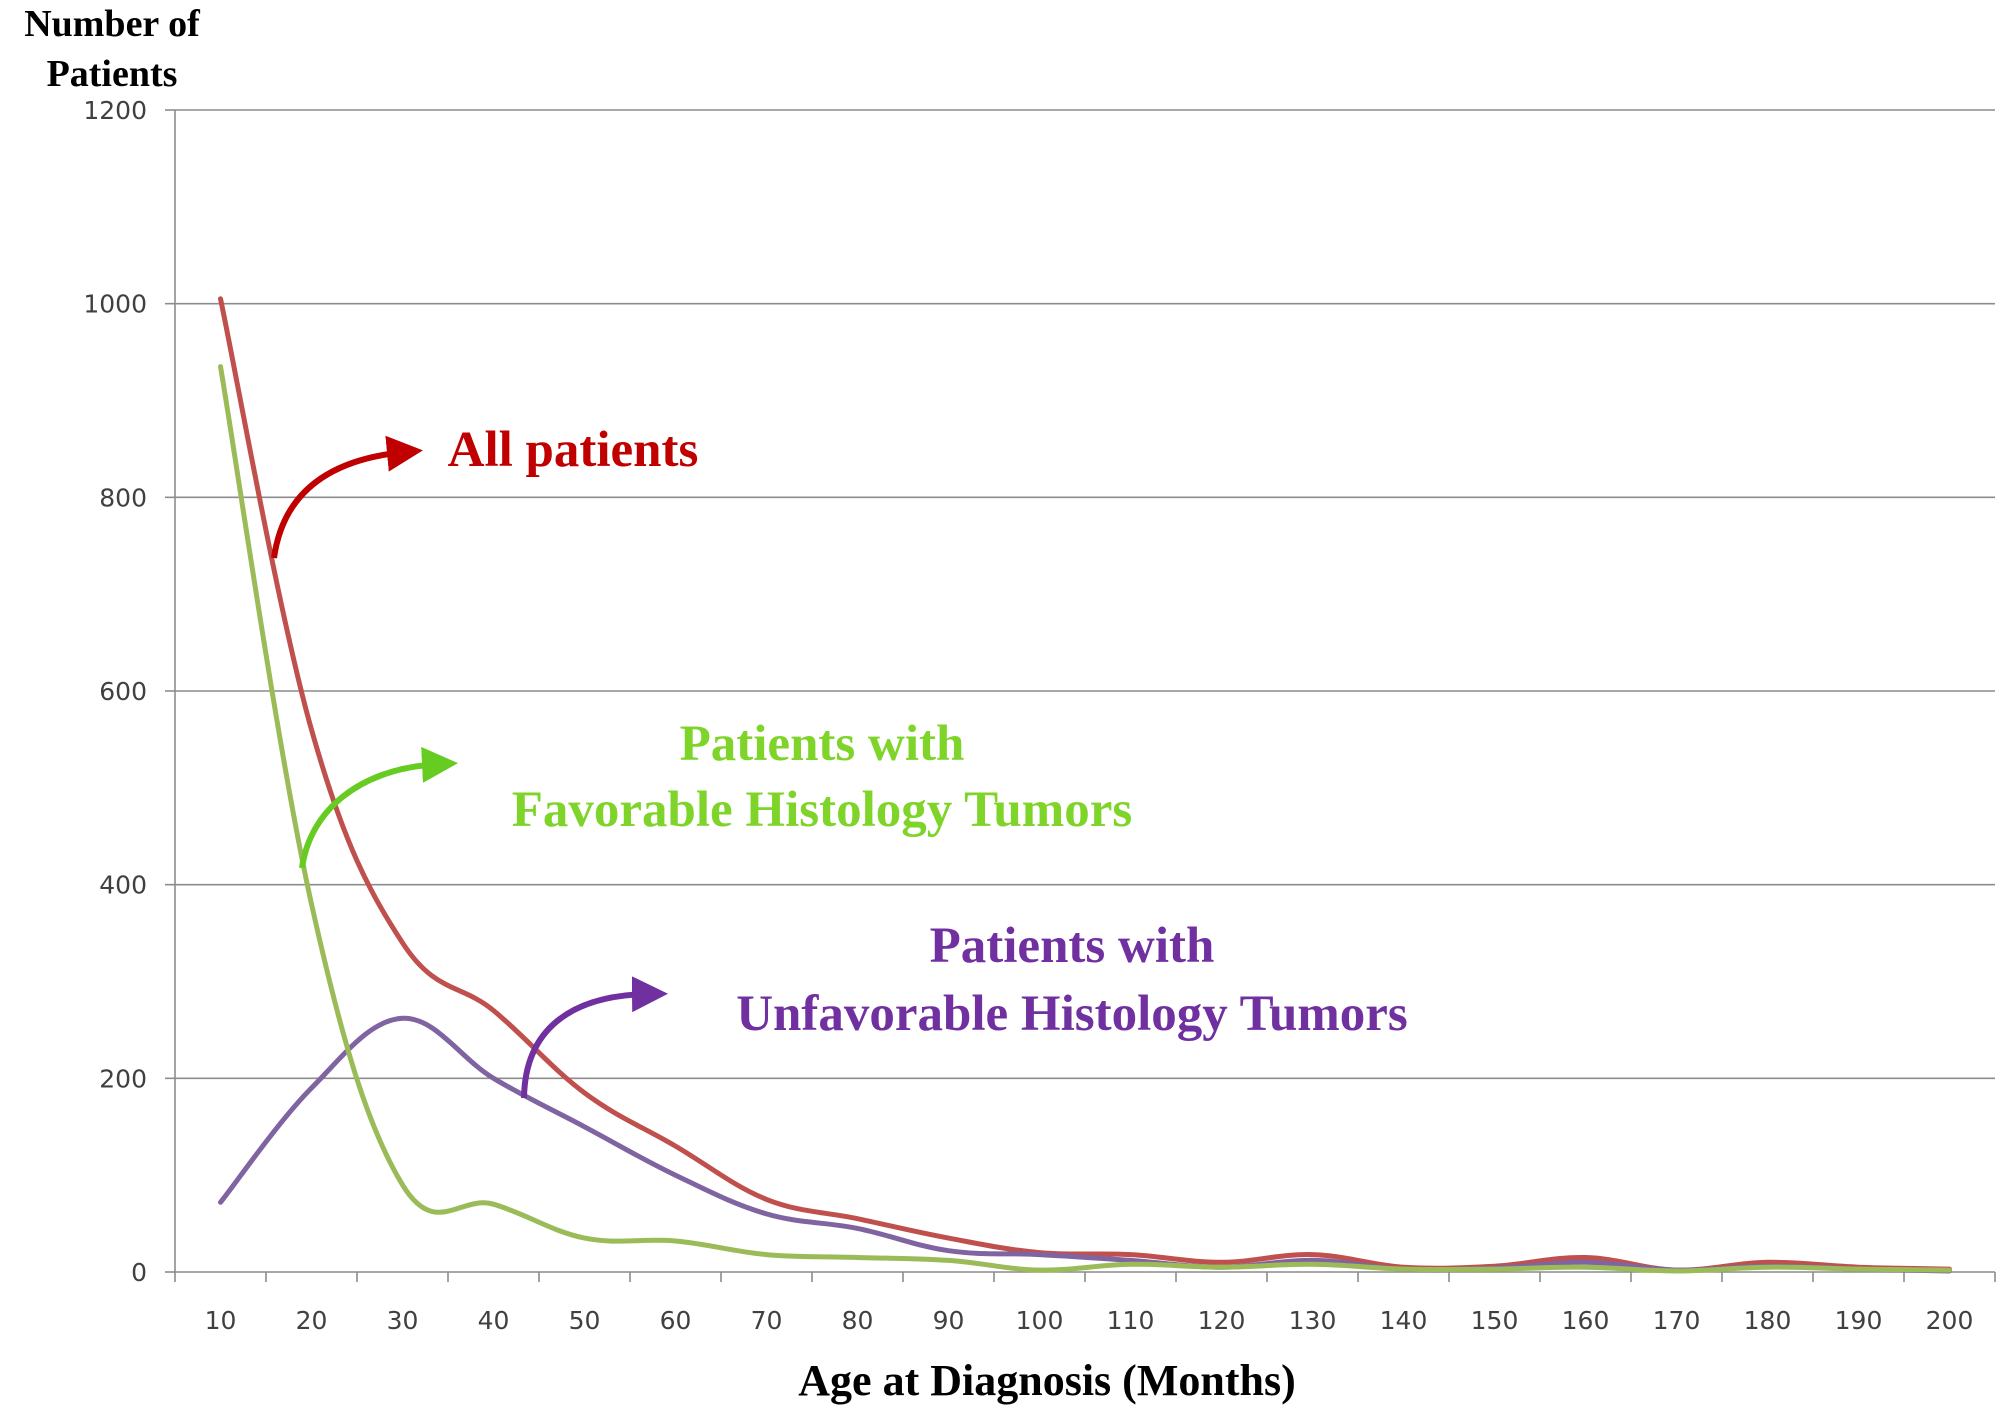 Image resolution: width=2006 pixels, height=1417 pixels. Describe the element at coordinates (115, 304) in the screenshot. I see `y-tick-label-1000: 1000` at that location.